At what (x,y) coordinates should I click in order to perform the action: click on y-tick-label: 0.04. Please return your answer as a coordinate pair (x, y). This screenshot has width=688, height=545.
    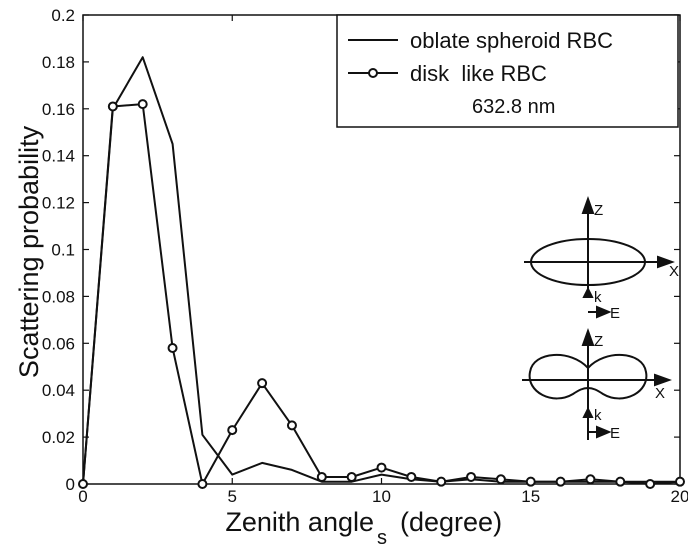
    Looking at the image, I should click on (58, 390).